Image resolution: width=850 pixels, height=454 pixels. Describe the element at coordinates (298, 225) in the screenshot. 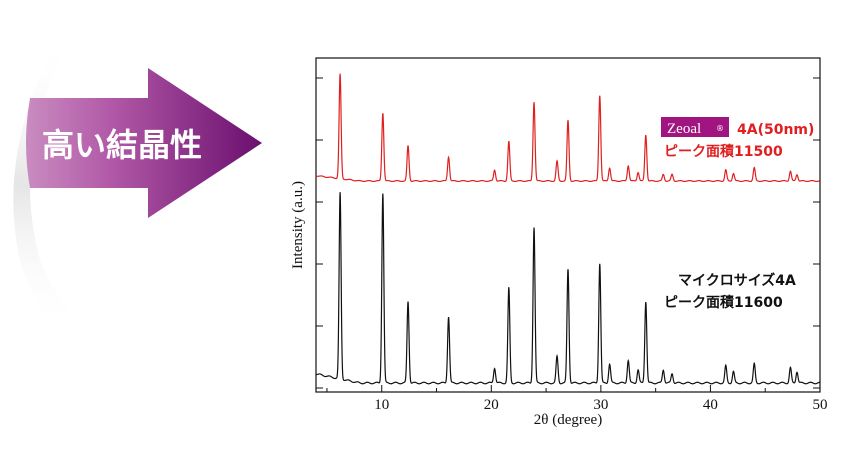

I see `y-axis-label: Intensity (a.u.)` at that location.